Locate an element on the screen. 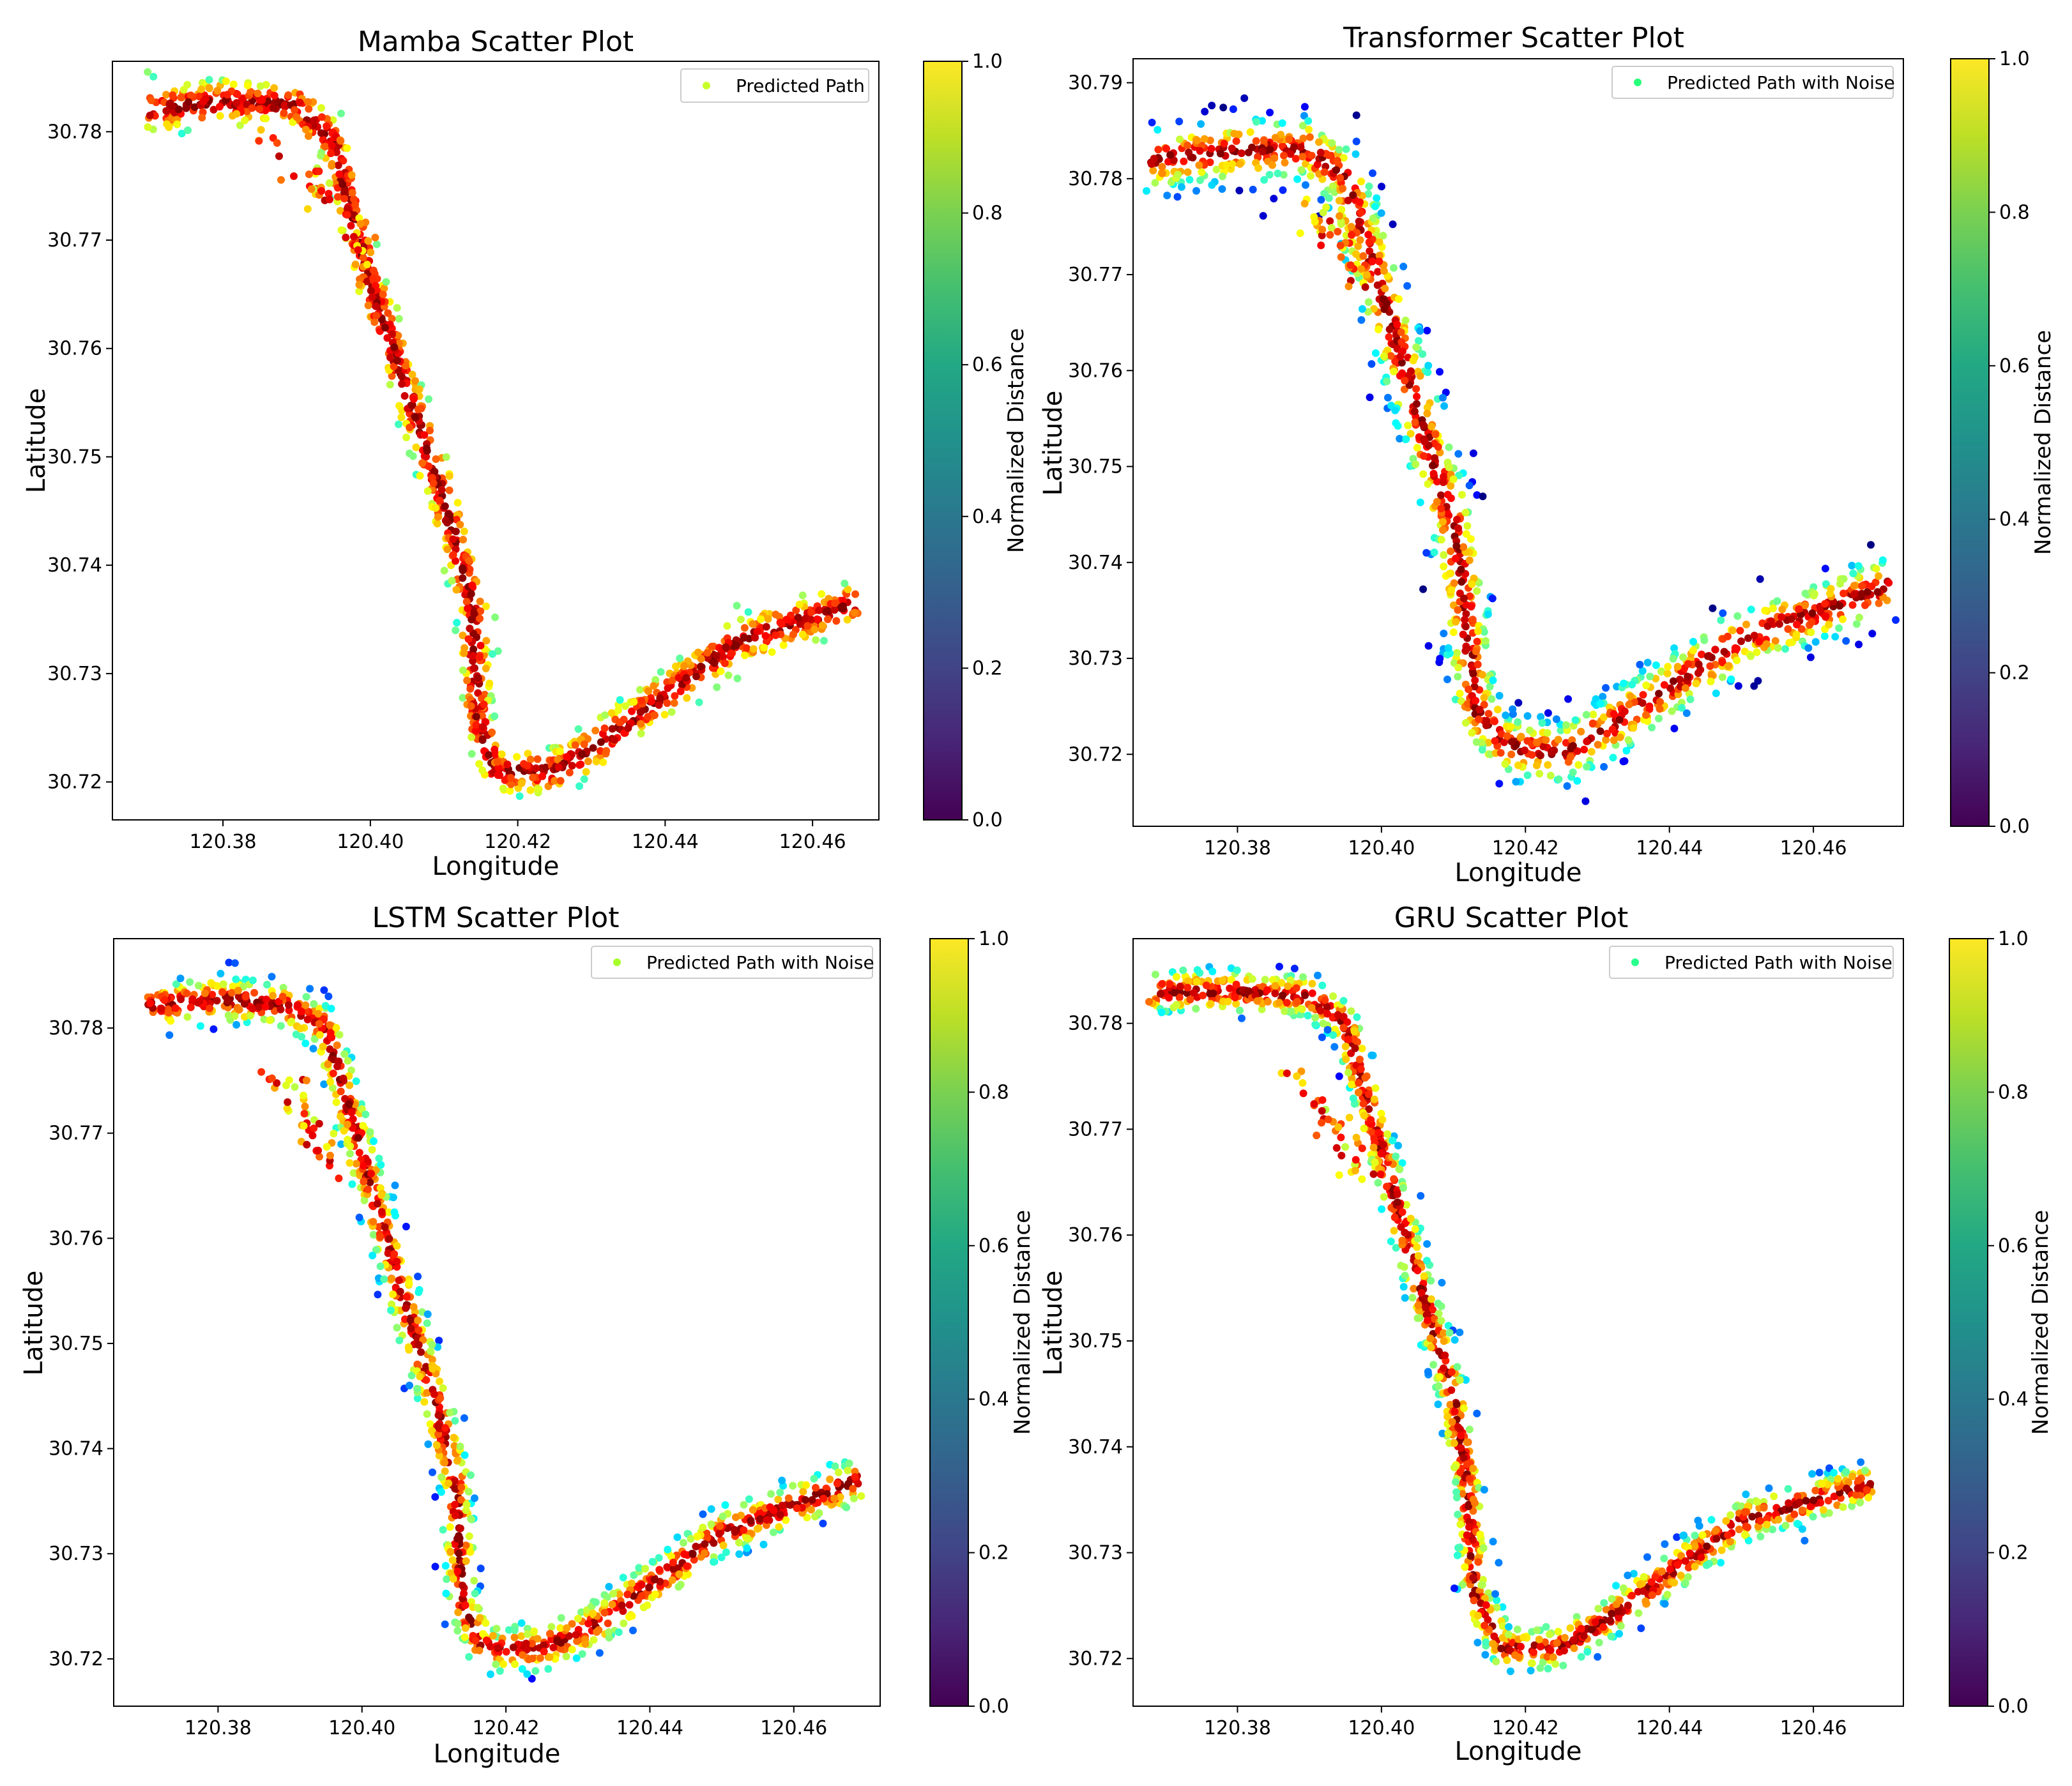 The image size is (2072, 1786). legend-label: Predicted Path with Noise is located at coordinates (1781, 82).